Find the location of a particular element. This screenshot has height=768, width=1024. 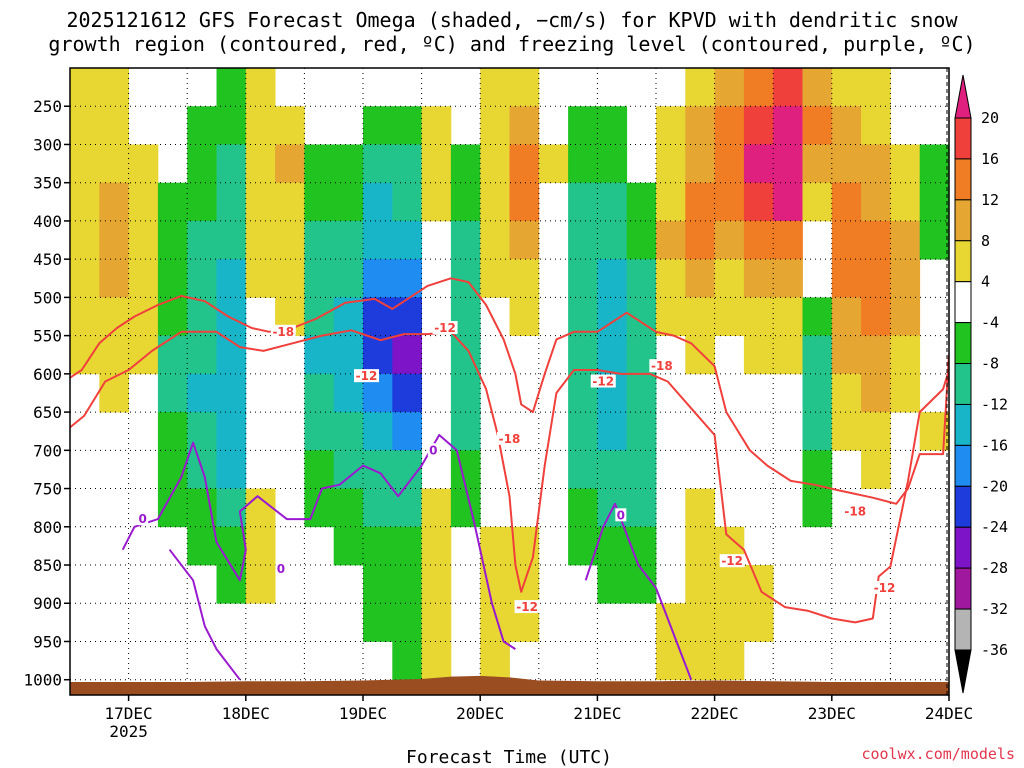

colorbar-label: 20 is located at coordinates (990, 118).